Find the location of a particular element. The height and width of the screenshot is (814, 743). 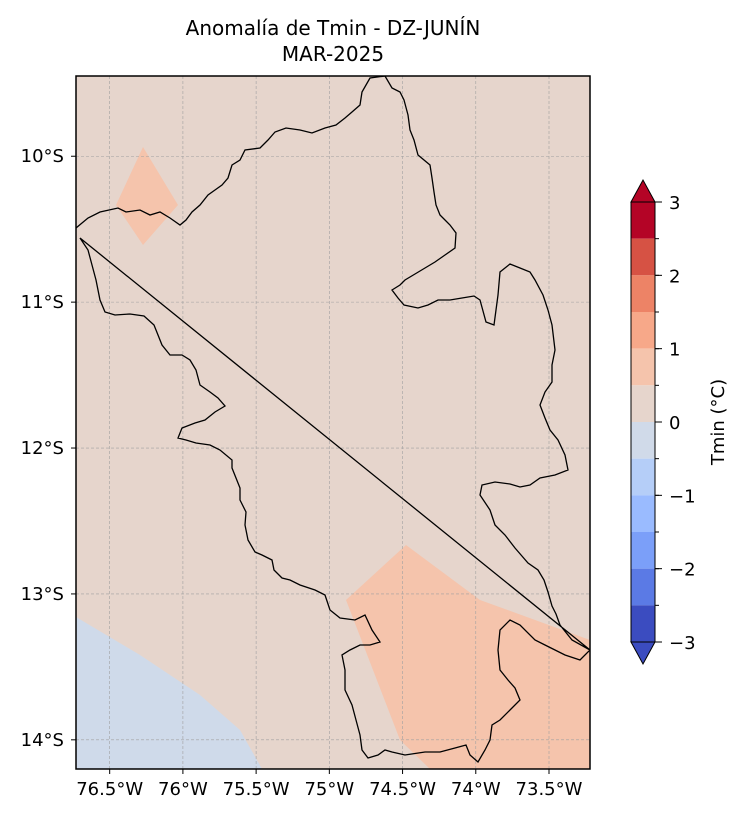

warm-anomaly-region-southeast is located at coordinates (468, 657).